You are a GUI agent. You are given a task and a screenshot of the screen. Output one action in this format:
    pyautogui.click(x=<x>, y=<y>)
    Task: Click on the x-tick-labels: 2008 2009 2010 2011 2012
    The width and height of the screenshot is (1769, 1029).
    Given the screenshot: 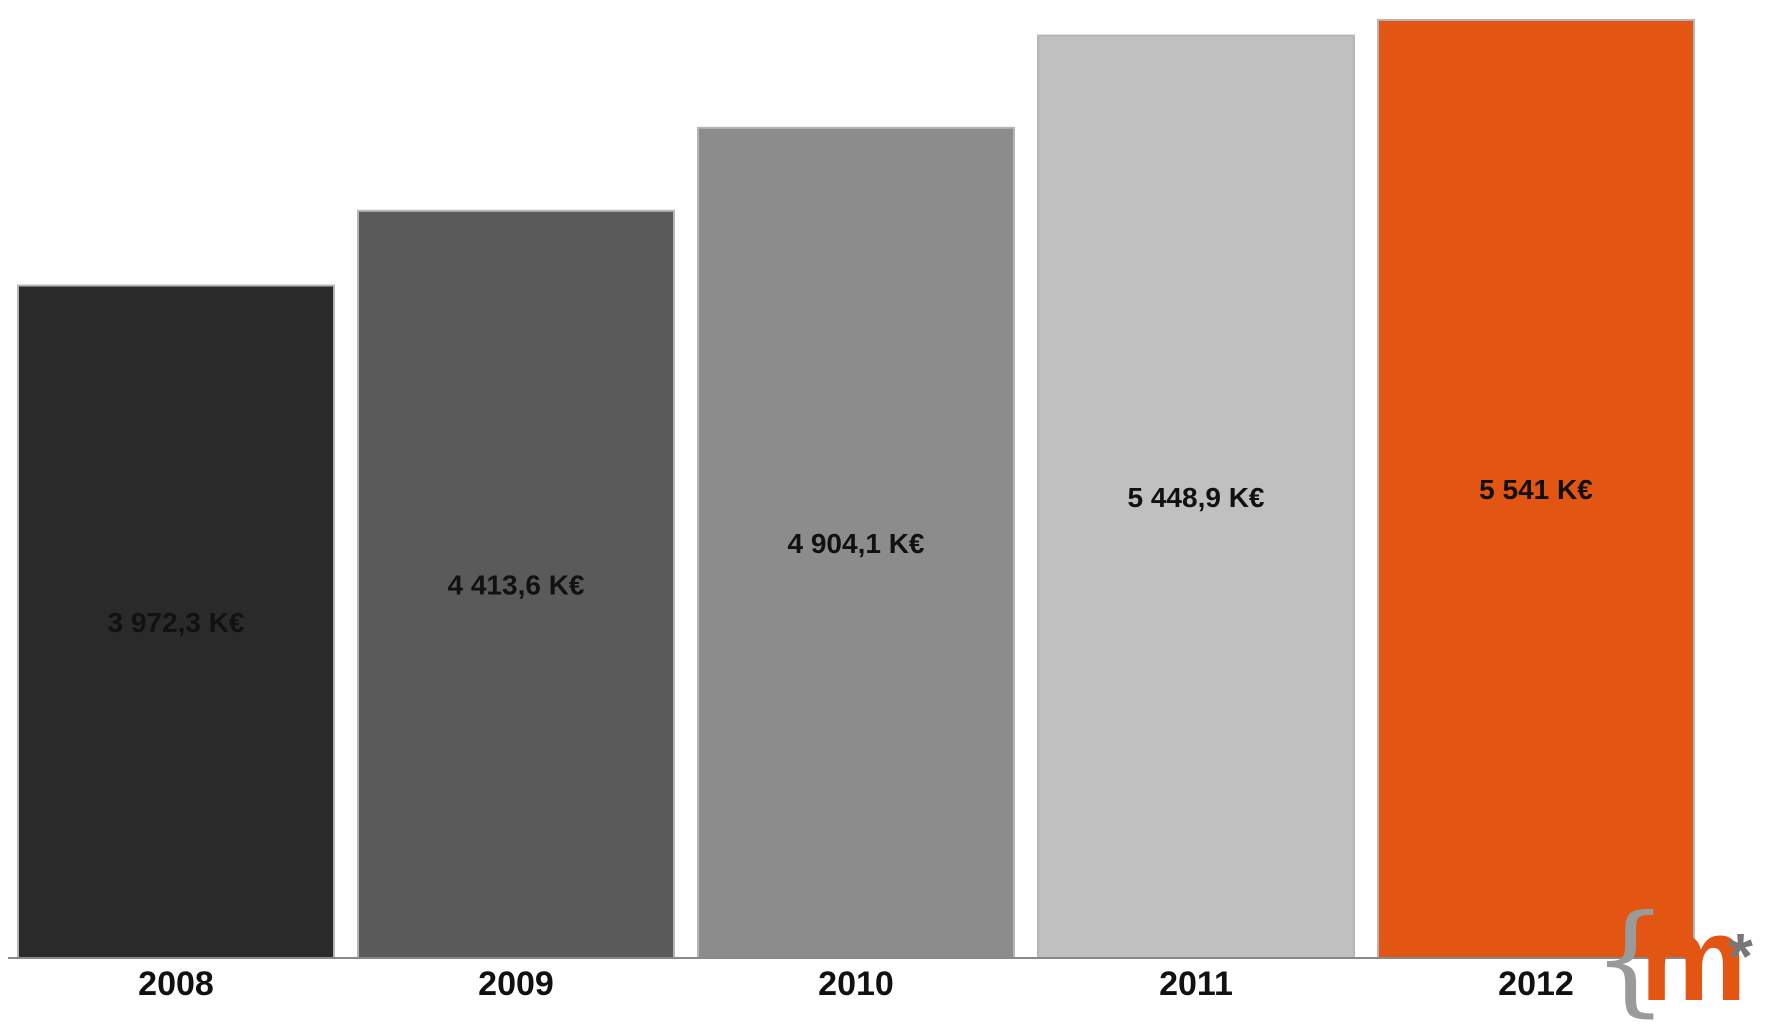 What is the action you would take?
    pyautogui.click(x=856, y=984)
    